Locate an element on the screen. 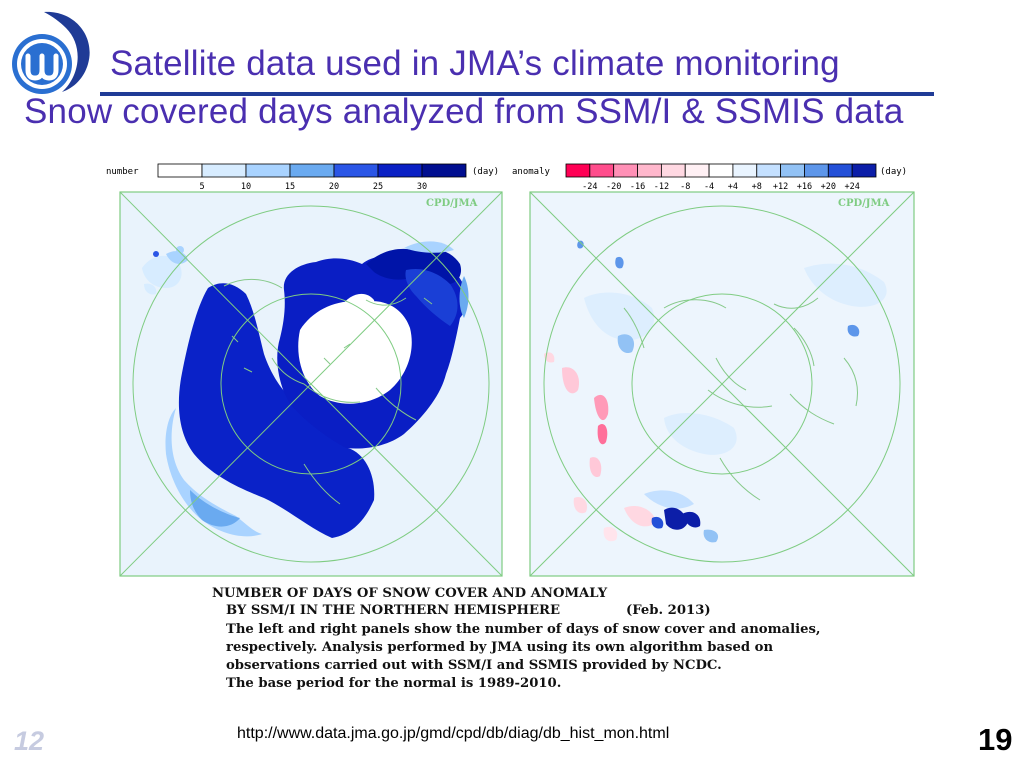  arctic-white is located at coordinates (355, 352).